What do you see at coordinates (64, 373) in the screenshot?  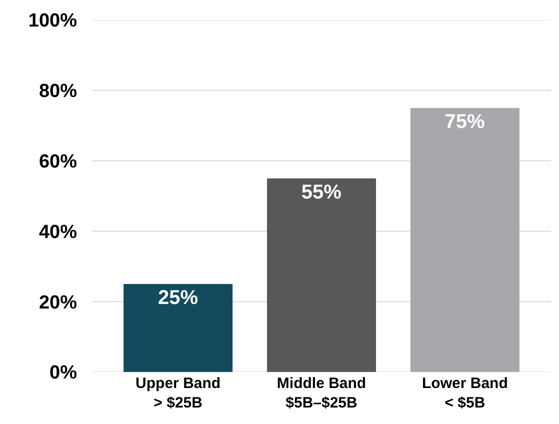 I see `y-tick-label: 0%` at bounding box center [64, 373].